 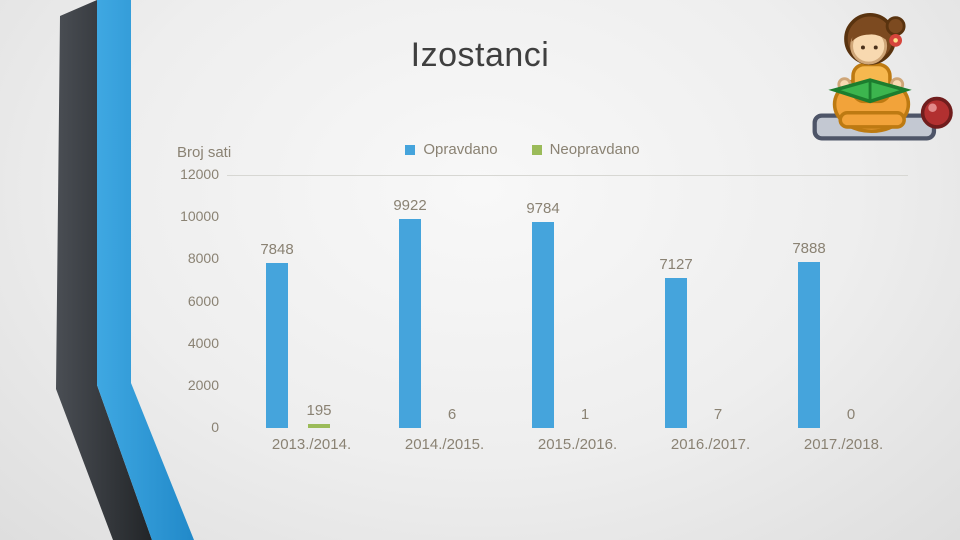 I want to click on frame-blue-stripe, so click(x=145, y=270).